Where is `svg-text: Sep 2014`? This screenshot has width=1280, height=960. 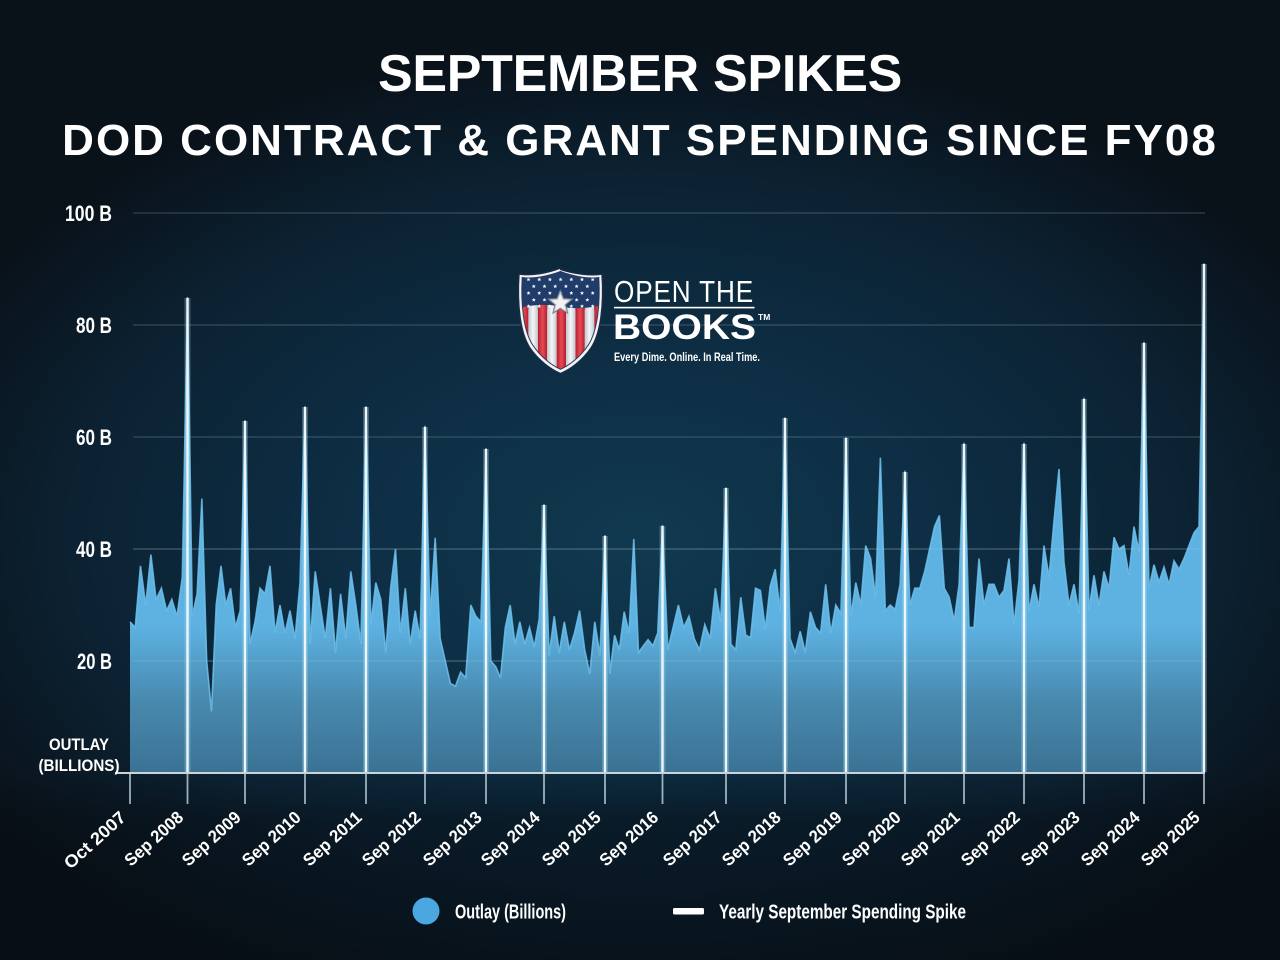
svg-text: Sep 2014 is located at coordinates (510, 838).